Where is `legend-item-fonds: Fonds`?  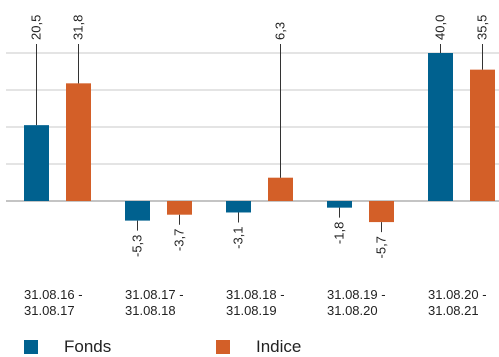 legend-item-fonds: Fonds is located at coordinates (67, 347).